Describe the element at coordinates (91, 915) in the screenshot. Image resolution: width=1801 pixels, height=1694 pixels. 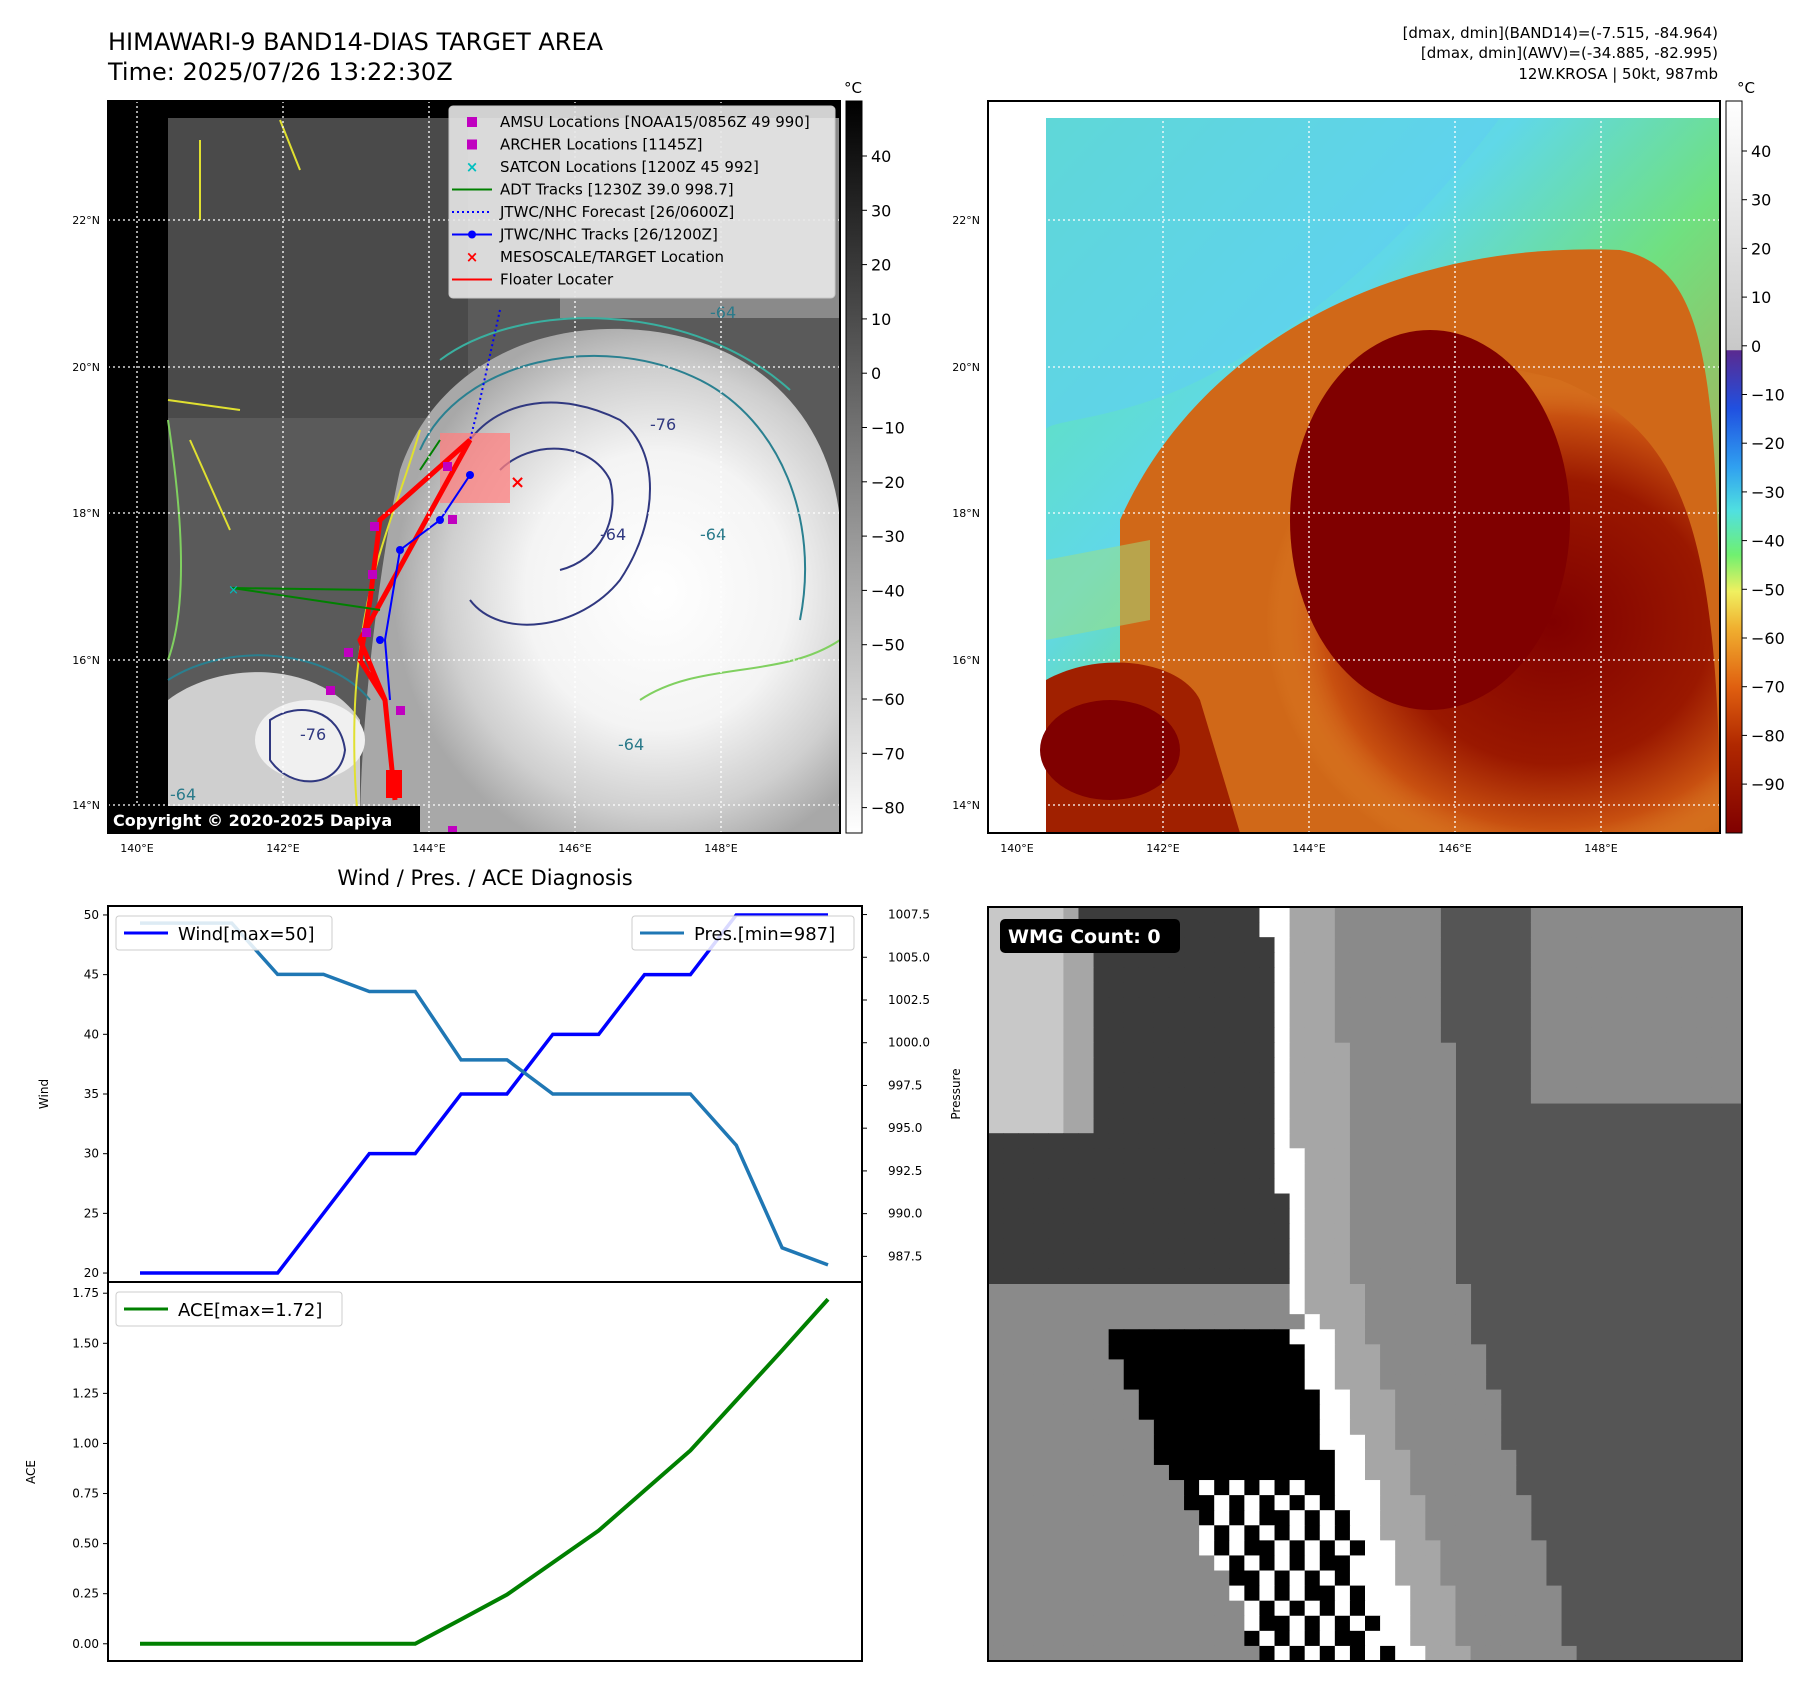
I see `wind-tick-label: 50` at that location.